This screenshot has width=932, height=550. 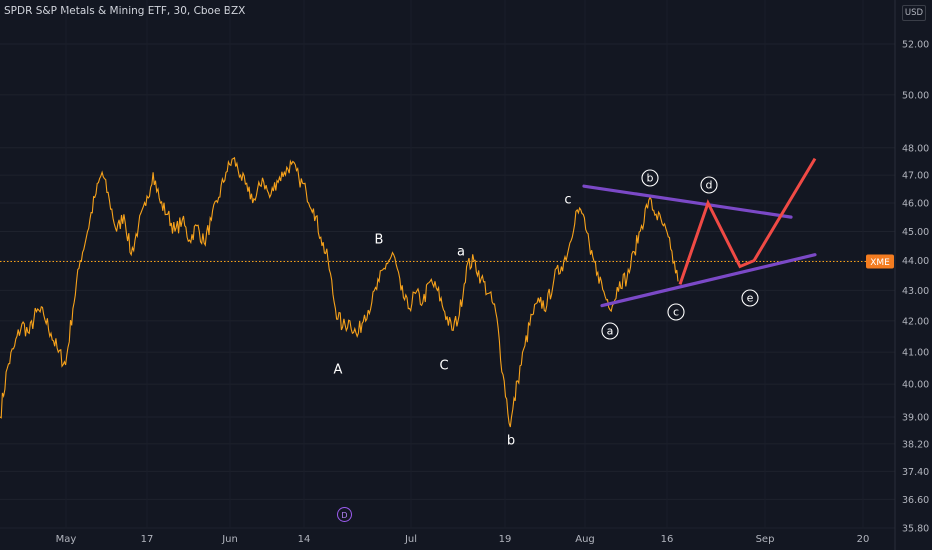 I want to click on circled-label-text: b, so click(x=650, y=178).